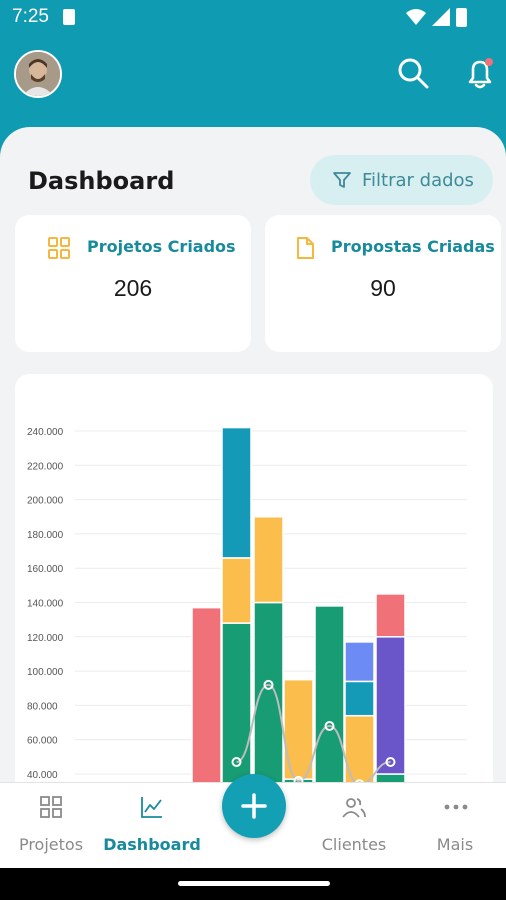  I want to click on users-icon, so click(354, 808).